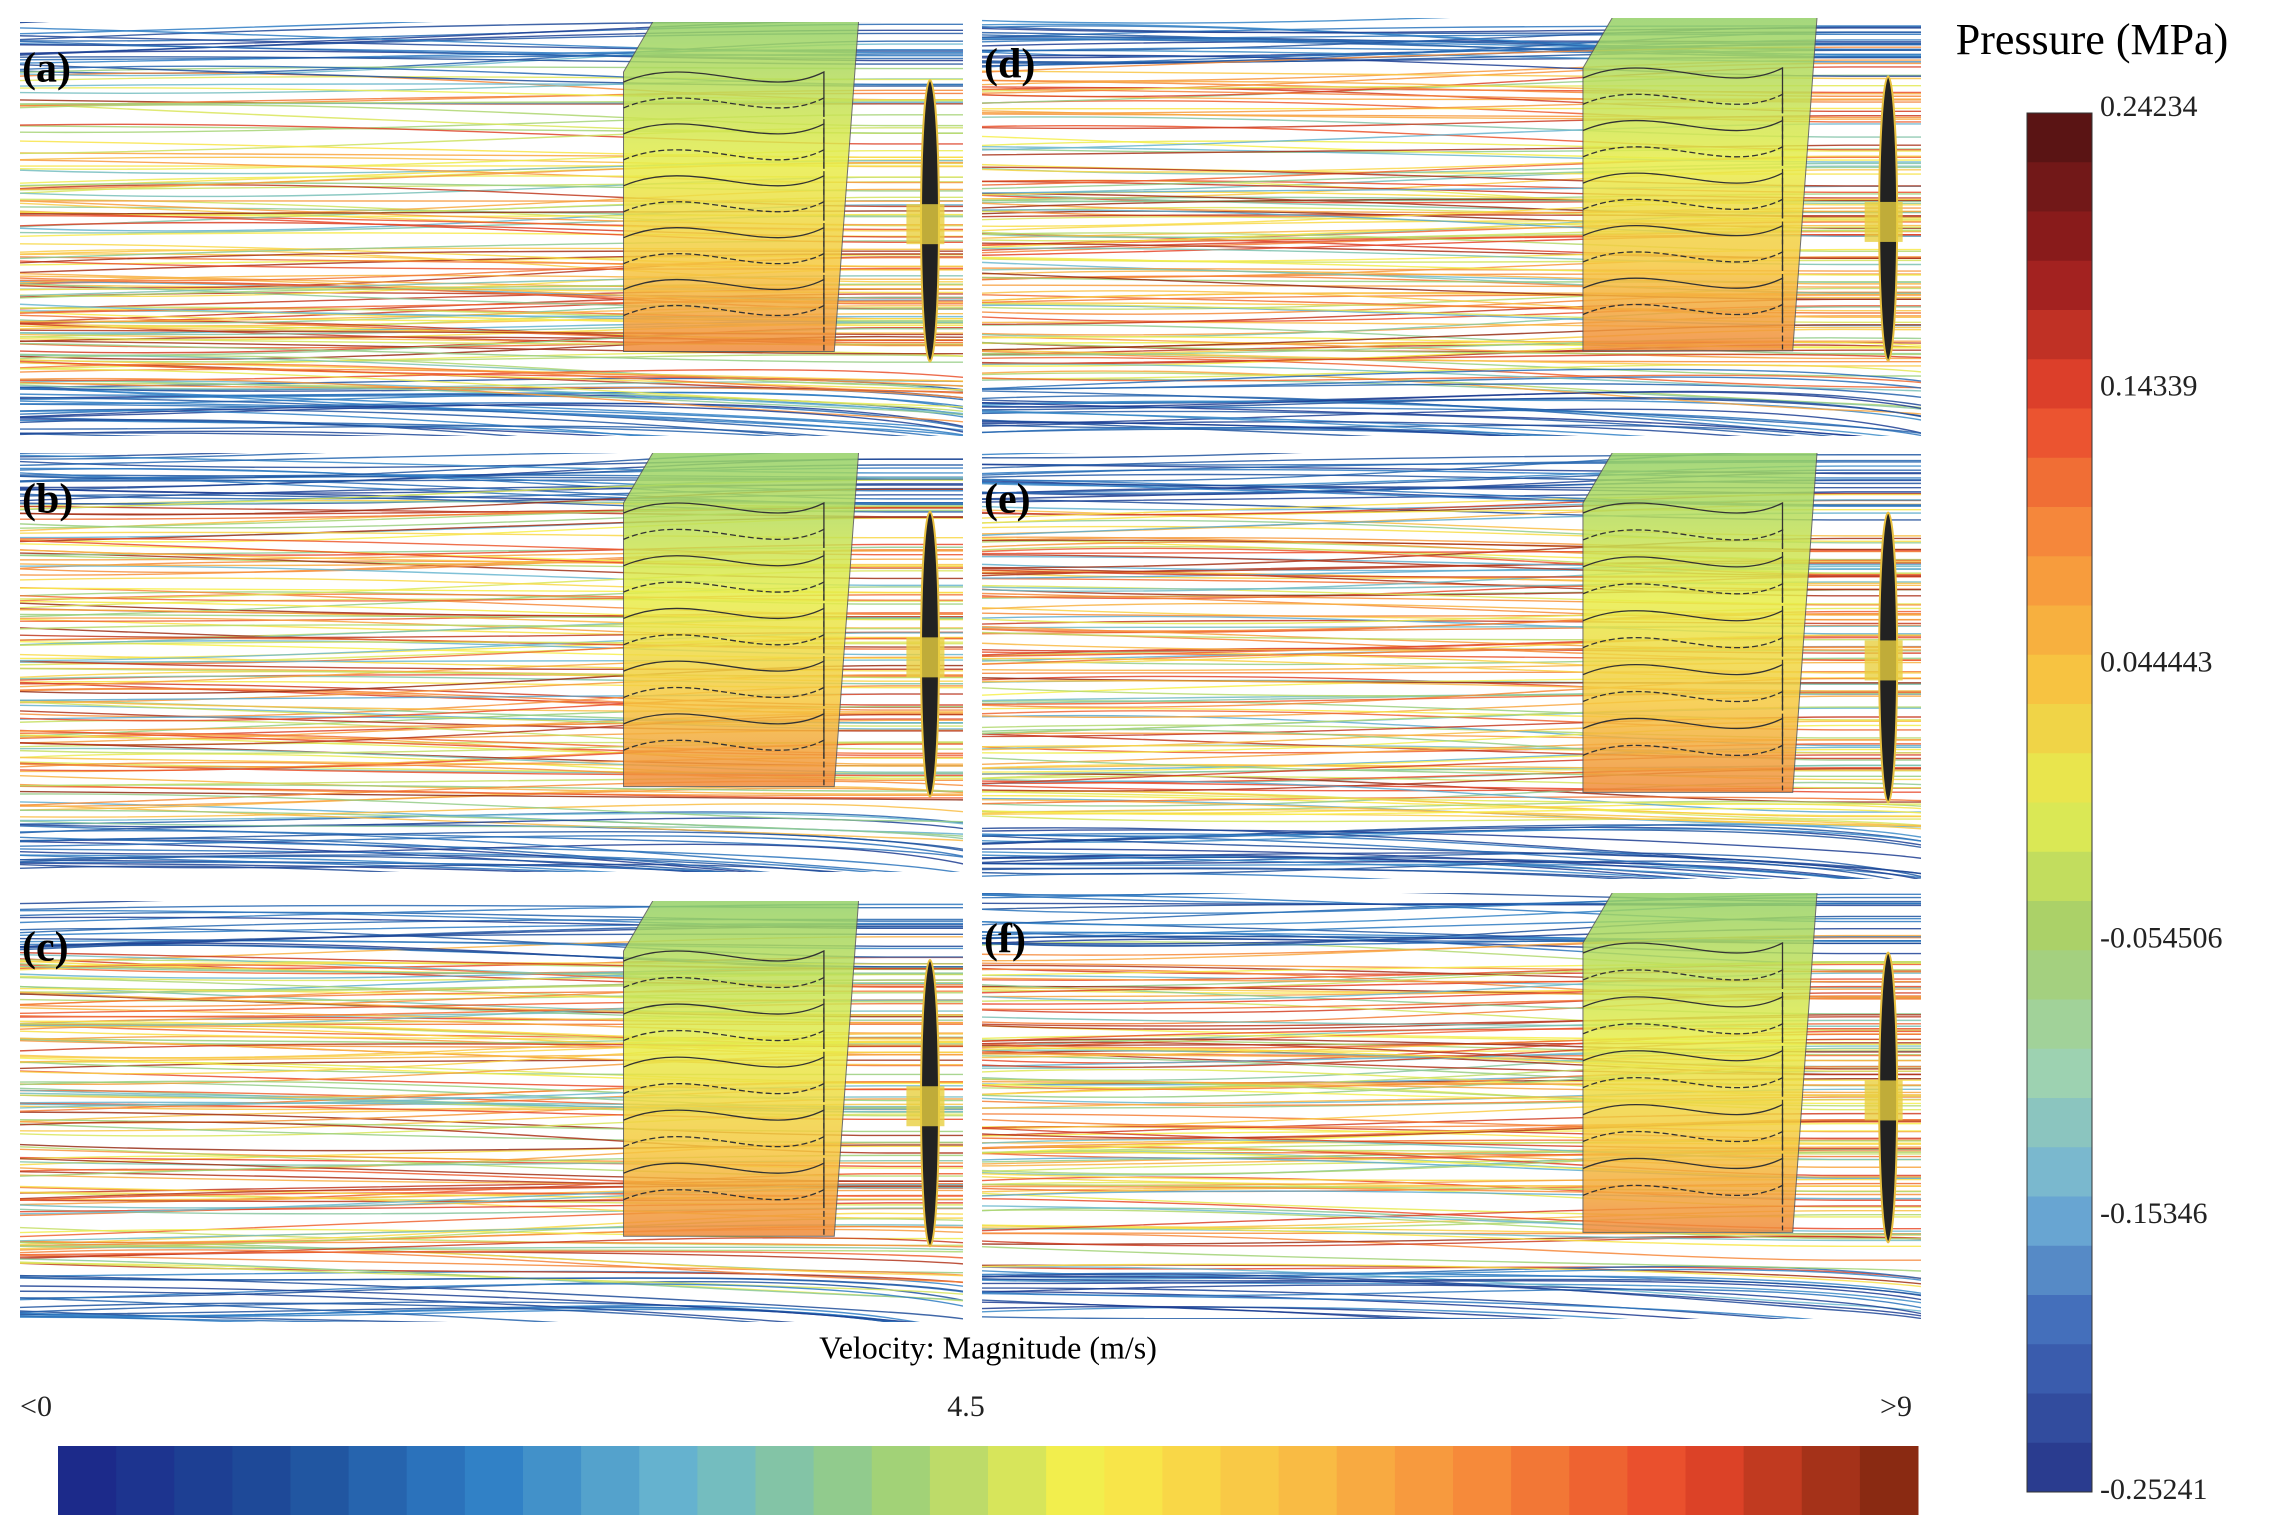 The height and width of the screenshot is (1536, 2278). I want to click on velocity-tick-label: >9, so click(1896, 1406).